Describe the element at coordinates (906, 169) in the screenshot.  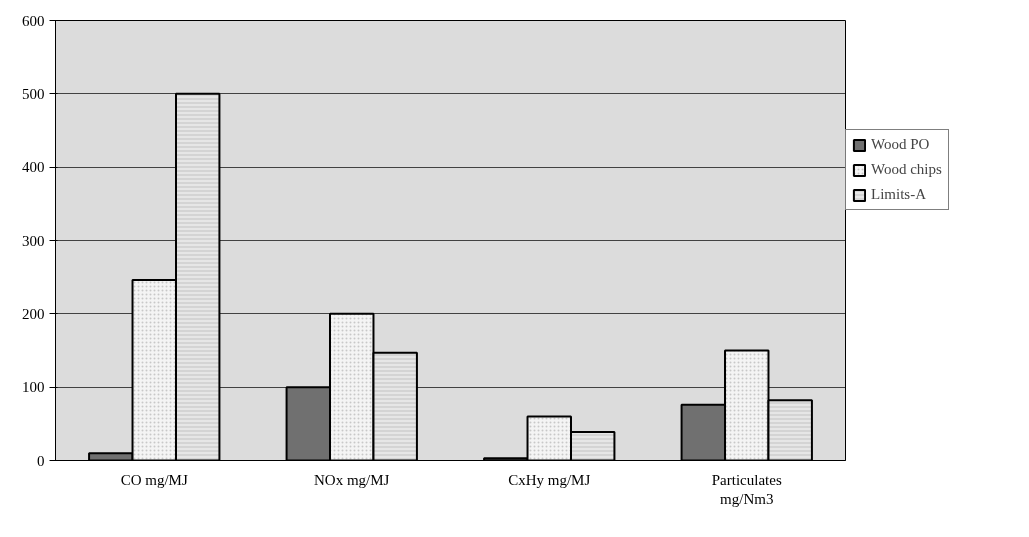
I see `legend-label: Wood chips` at that location.